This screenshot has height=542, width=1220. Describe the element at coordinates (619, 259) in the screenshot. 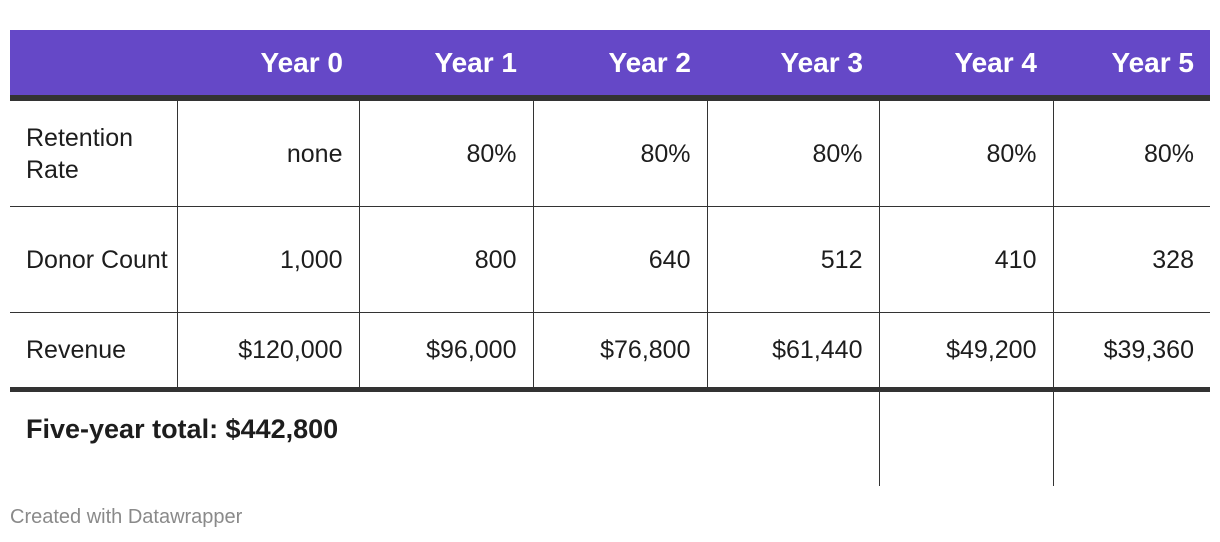

I see `table-cell: 640` at that location.